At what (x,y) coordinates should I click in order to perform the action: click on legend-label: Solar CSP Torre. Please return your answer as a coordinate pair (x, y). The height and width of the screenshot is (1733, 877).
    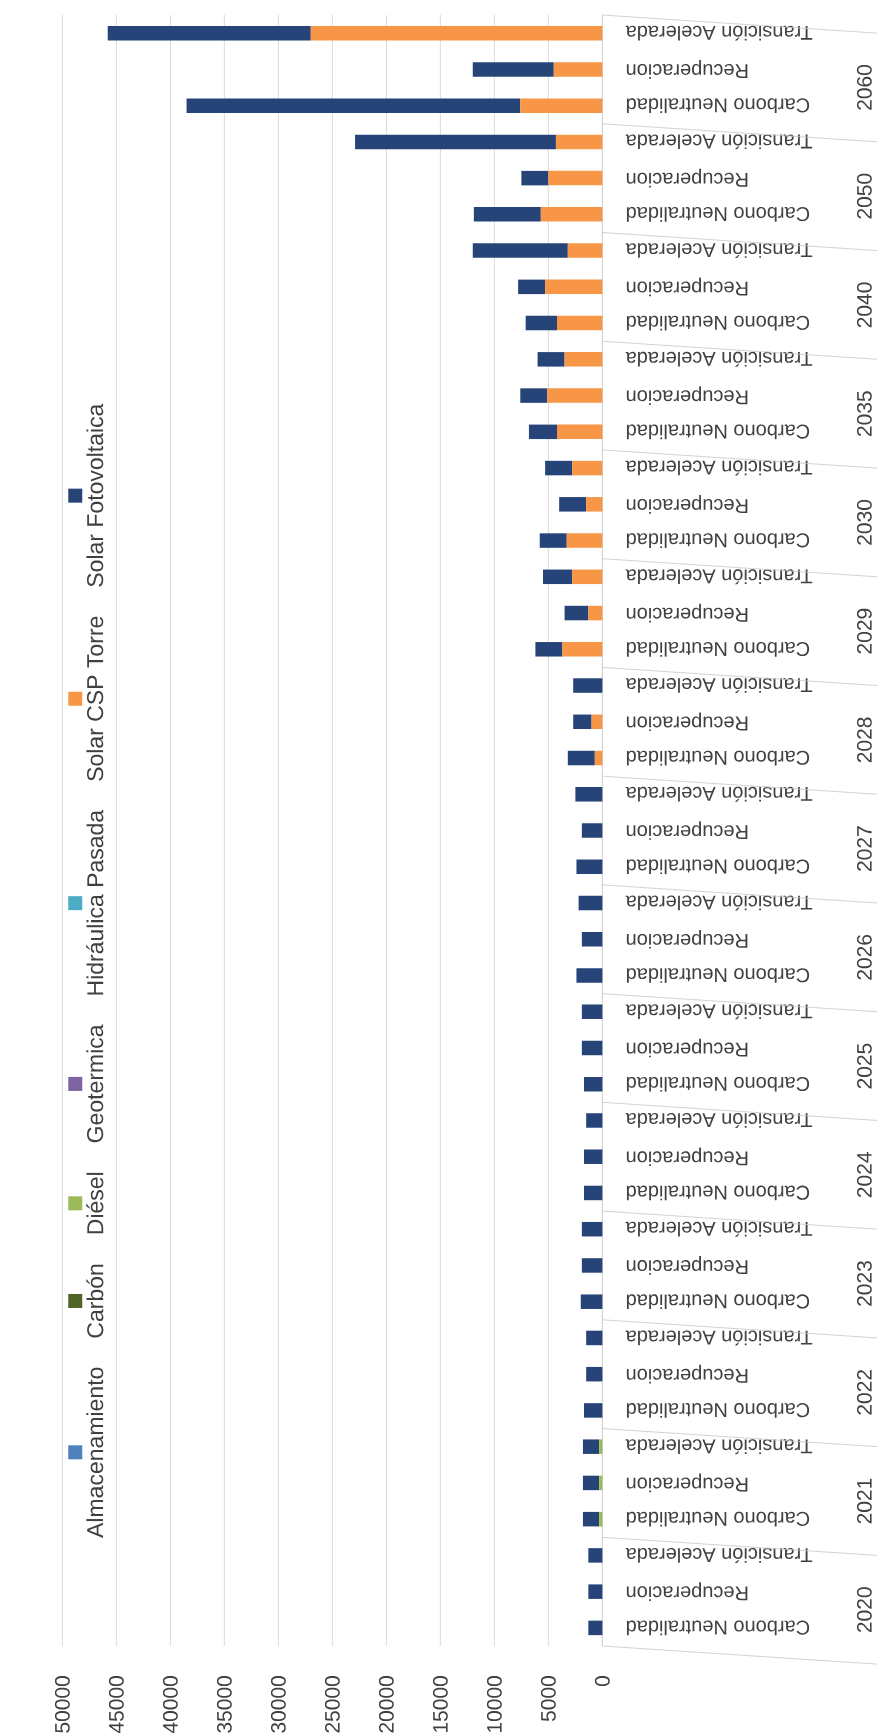
    Looking at the image, I should click on (95, 698).